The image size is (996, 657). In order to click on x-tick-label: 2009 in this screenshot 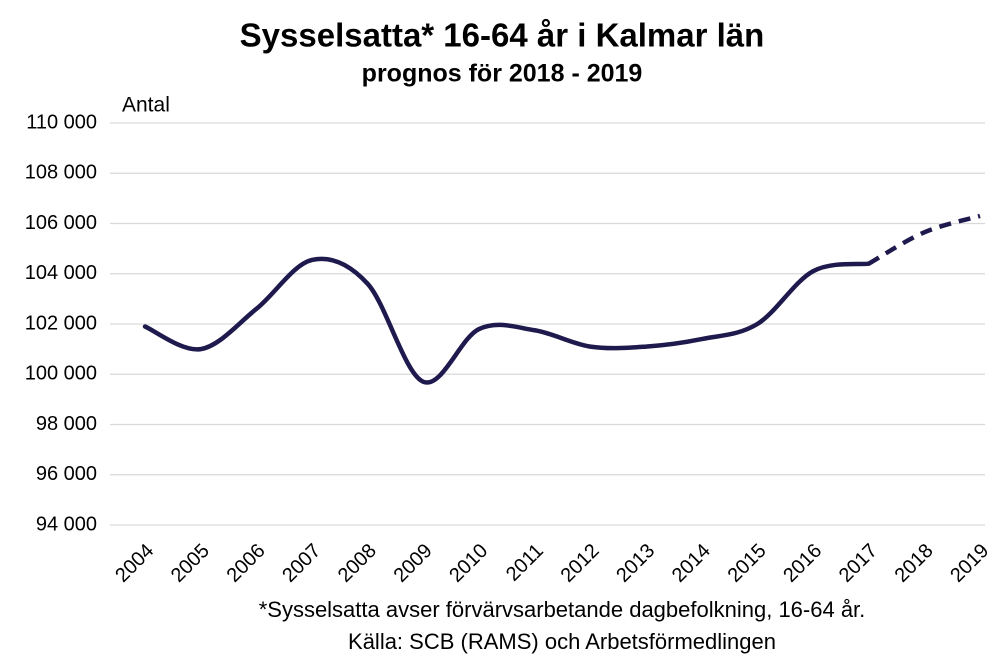, I will do `click(413, 563)`.